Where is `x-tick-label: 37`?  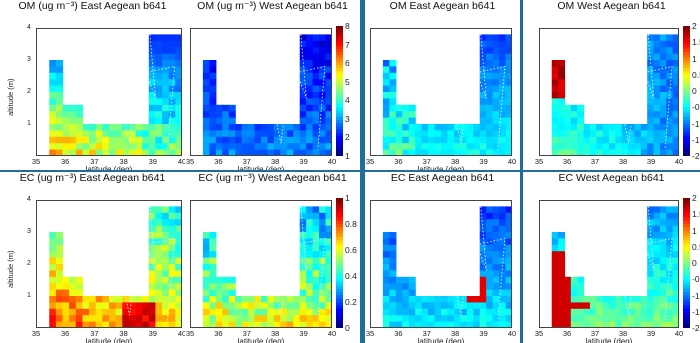 x-tick-label: 37 is located at coordinates (94, 161).